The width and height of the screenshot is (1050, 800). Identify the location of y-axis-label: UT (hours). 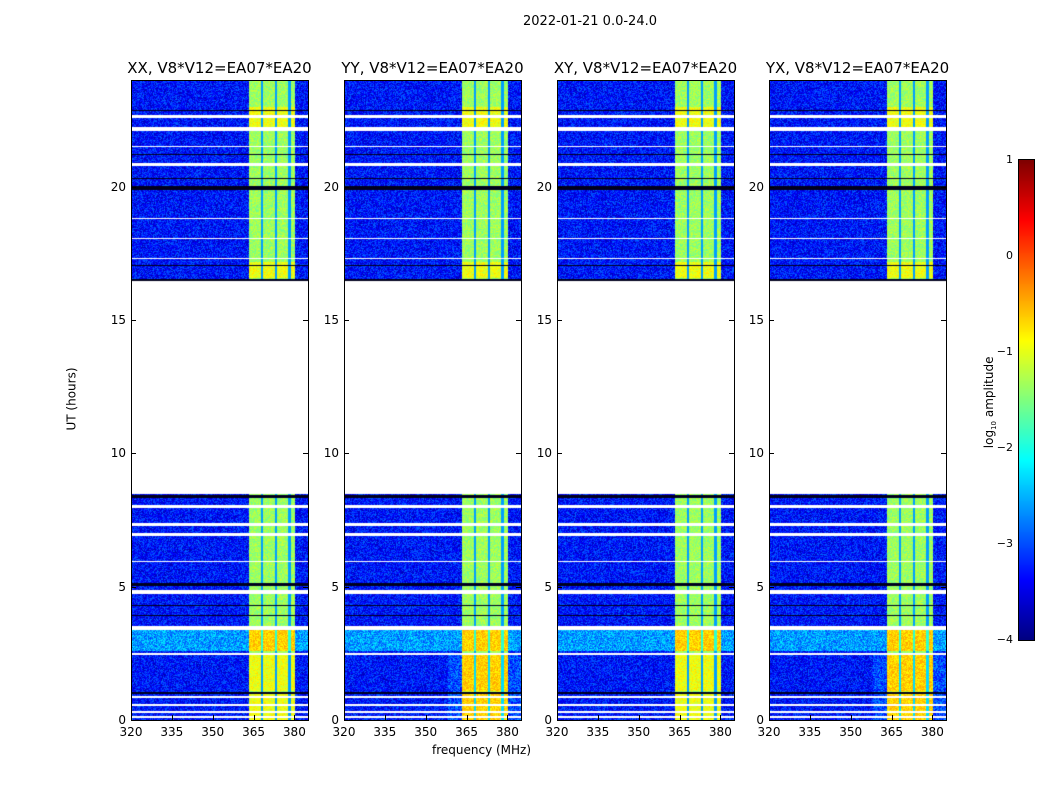
(71, 399).